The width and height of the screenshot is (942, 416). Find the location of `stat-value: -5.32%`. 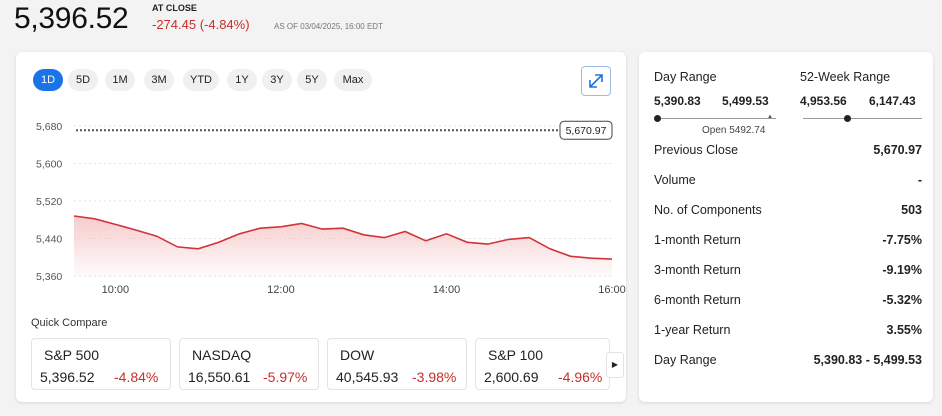

stat-value: -5.32% is located at coordinates (902, 300).